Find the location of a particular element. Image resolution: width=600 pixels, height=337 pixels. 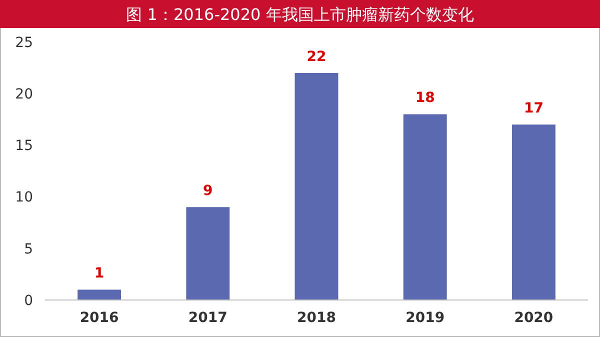

x-tick-label: 2019 is located at coordinates (425, 318).